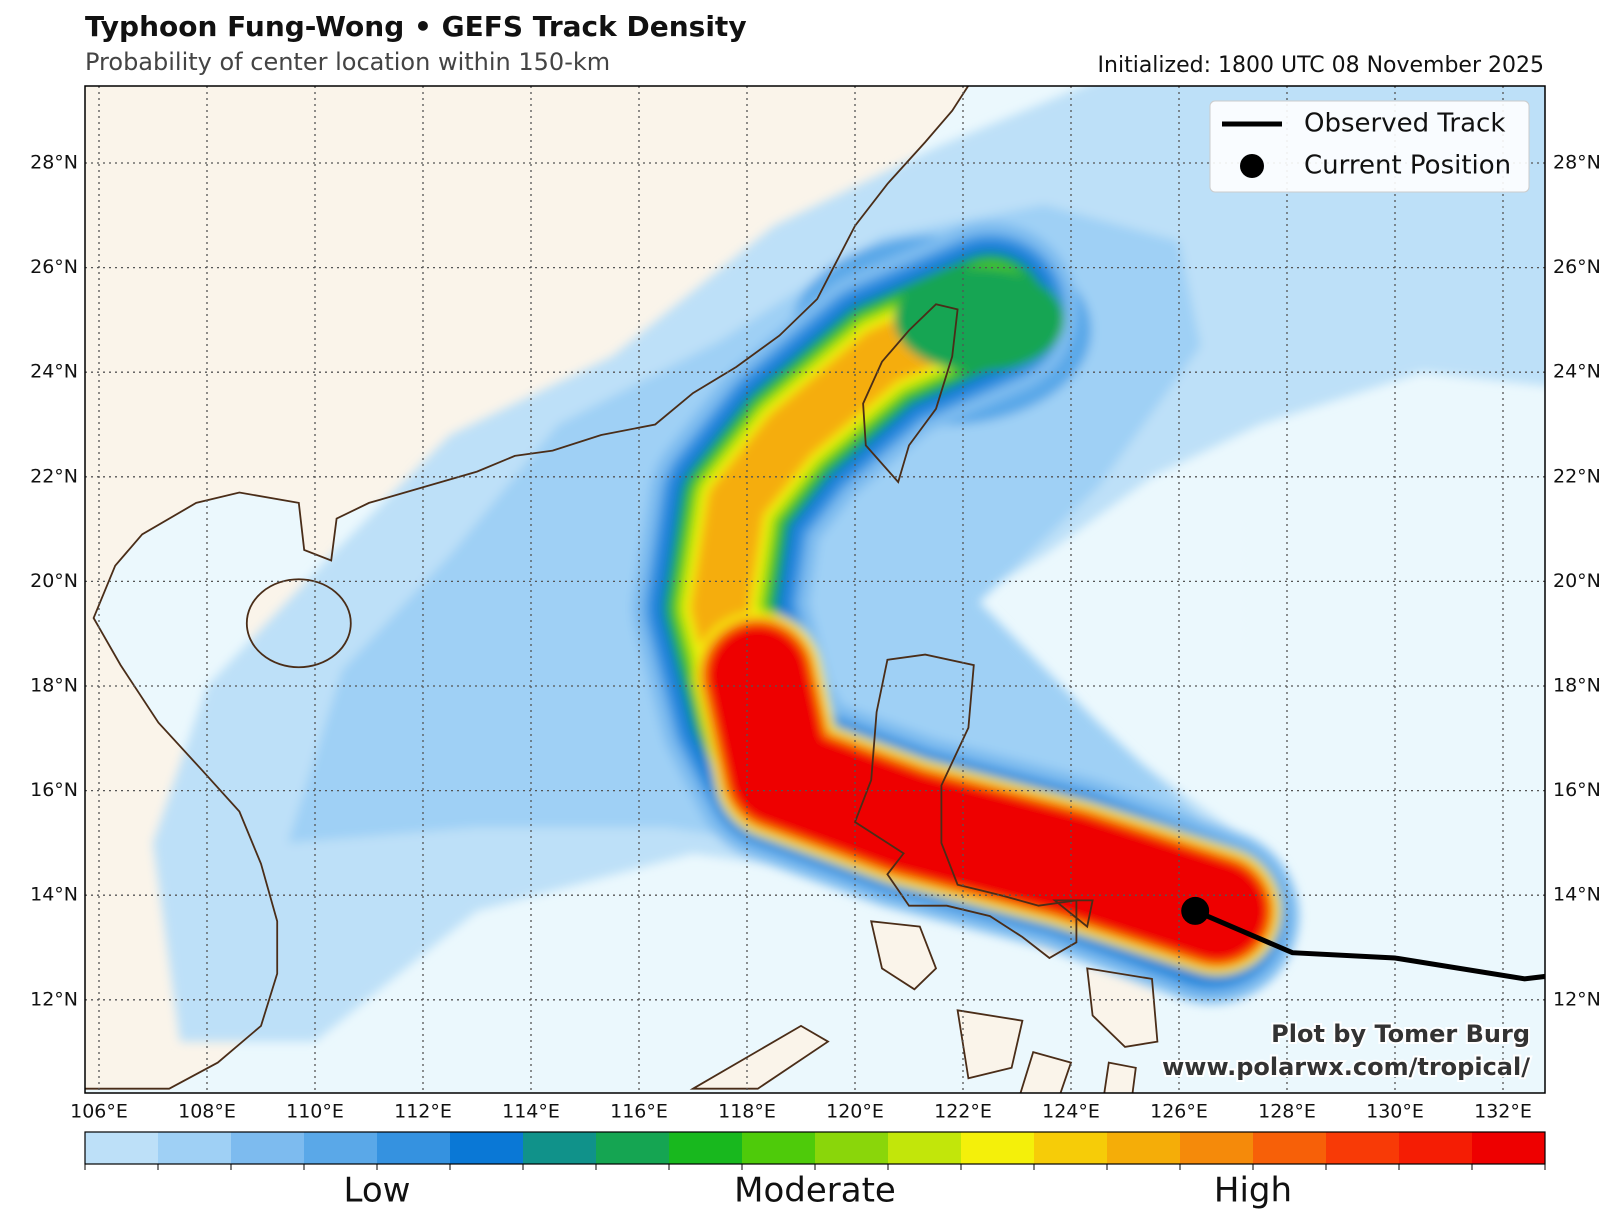  What do you see at coordinates (855, 1112) in the screenshot?
I see `lon-label: 120°E` at bounding box center [855, 1112].